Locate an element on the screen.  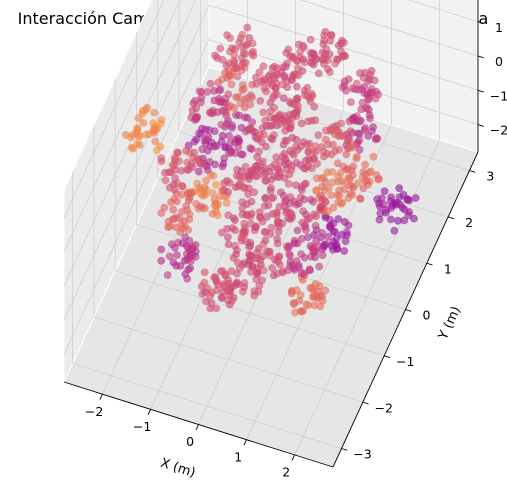
y-tick-label: −1 is located at coordinates (405, 361).